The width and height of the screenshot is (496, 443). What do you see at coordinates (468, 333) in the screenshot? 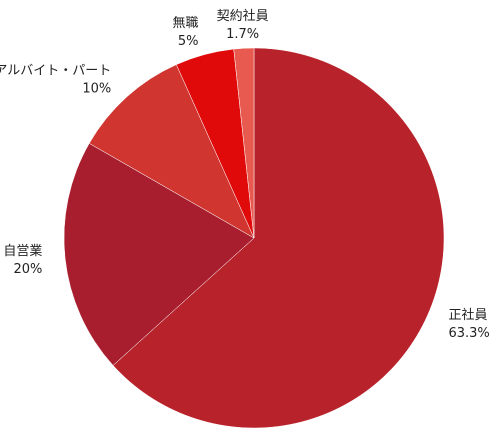
I see `slice-value-label: 63.3%` at bounding box center [468, 333].